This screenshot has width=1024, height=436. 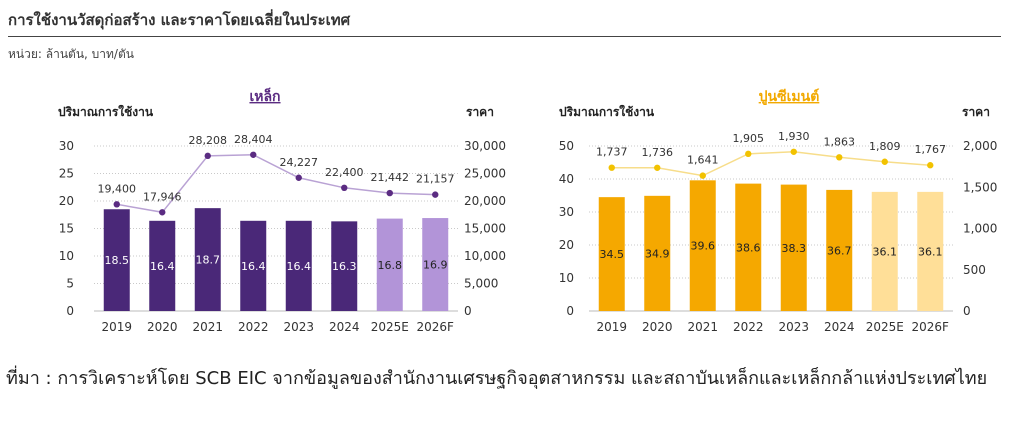 I want to click on bar-value-label: 16.9, so click(x=435, y=265).